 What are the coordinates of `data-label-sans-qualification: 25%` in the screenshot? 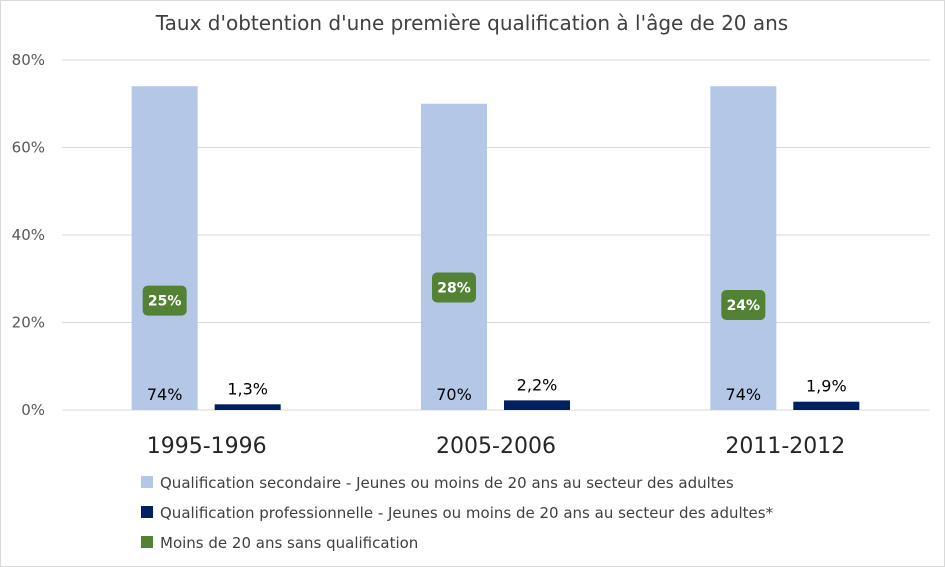 It's located at (165, 302).